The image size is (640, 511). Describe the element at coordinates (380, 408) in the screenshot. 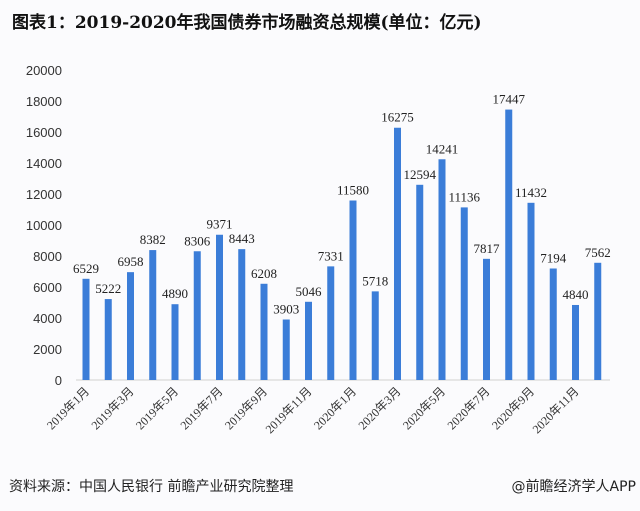

I see `x-tick-label: 2020年3月` at that location.